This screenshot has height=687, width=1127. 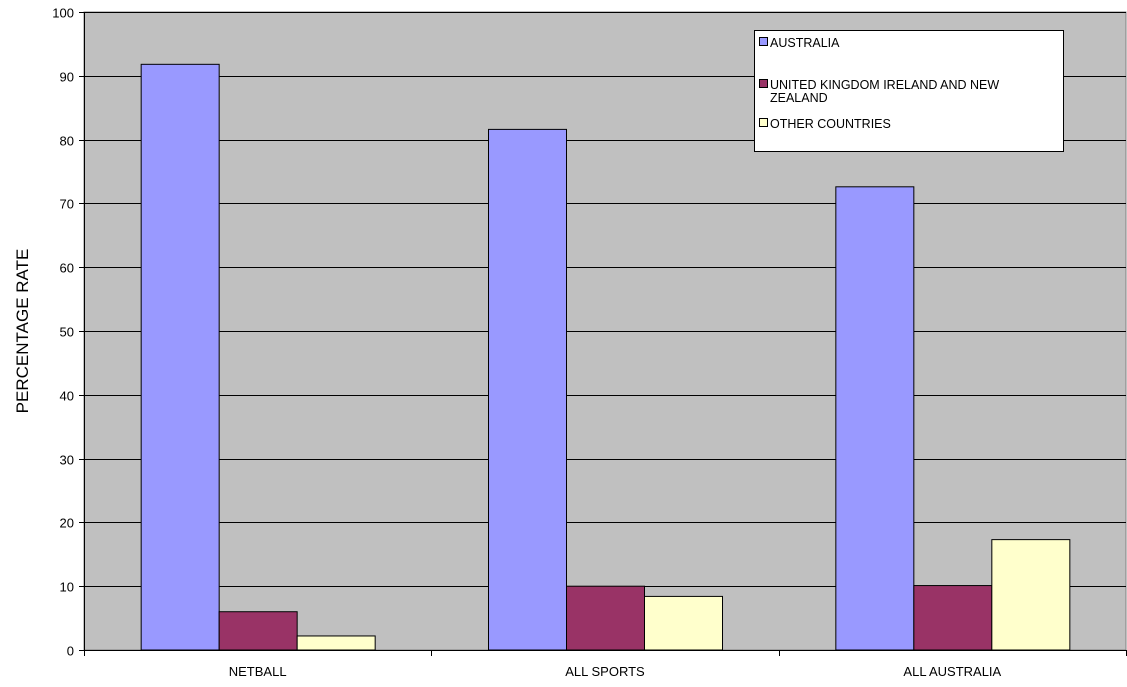 I want to click on legend-label-2: OTHER COUNTRIES, so click(x=830, y=124).